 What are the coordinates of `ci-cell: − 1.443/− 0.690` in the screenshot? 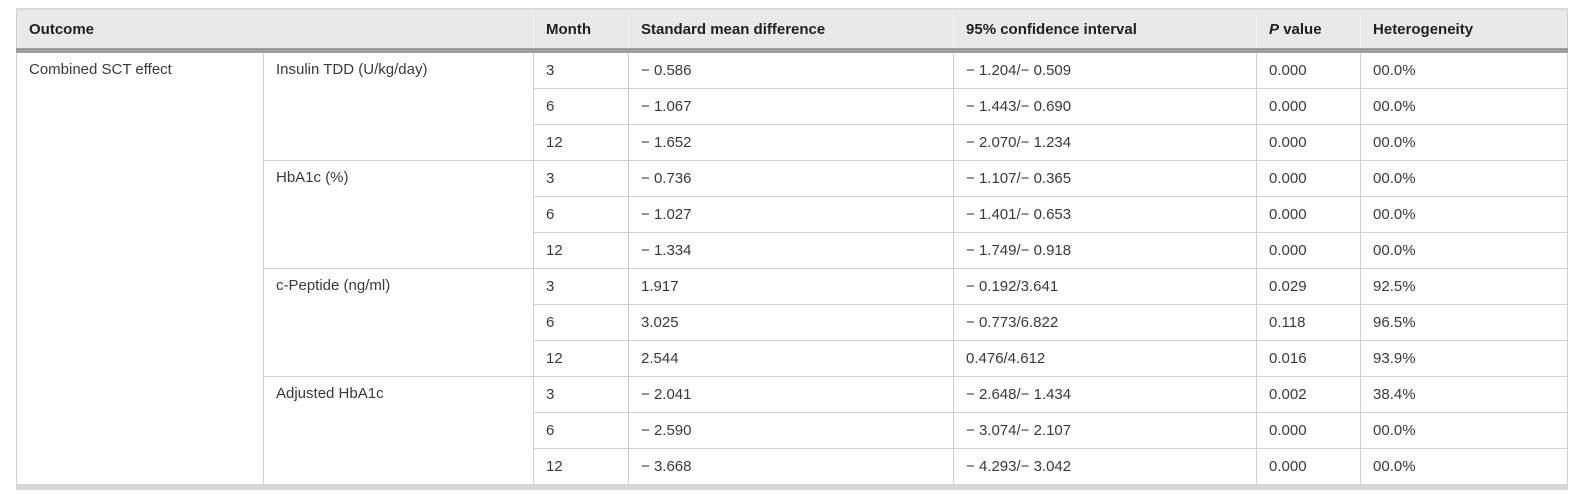 It's located at (1105, 106).